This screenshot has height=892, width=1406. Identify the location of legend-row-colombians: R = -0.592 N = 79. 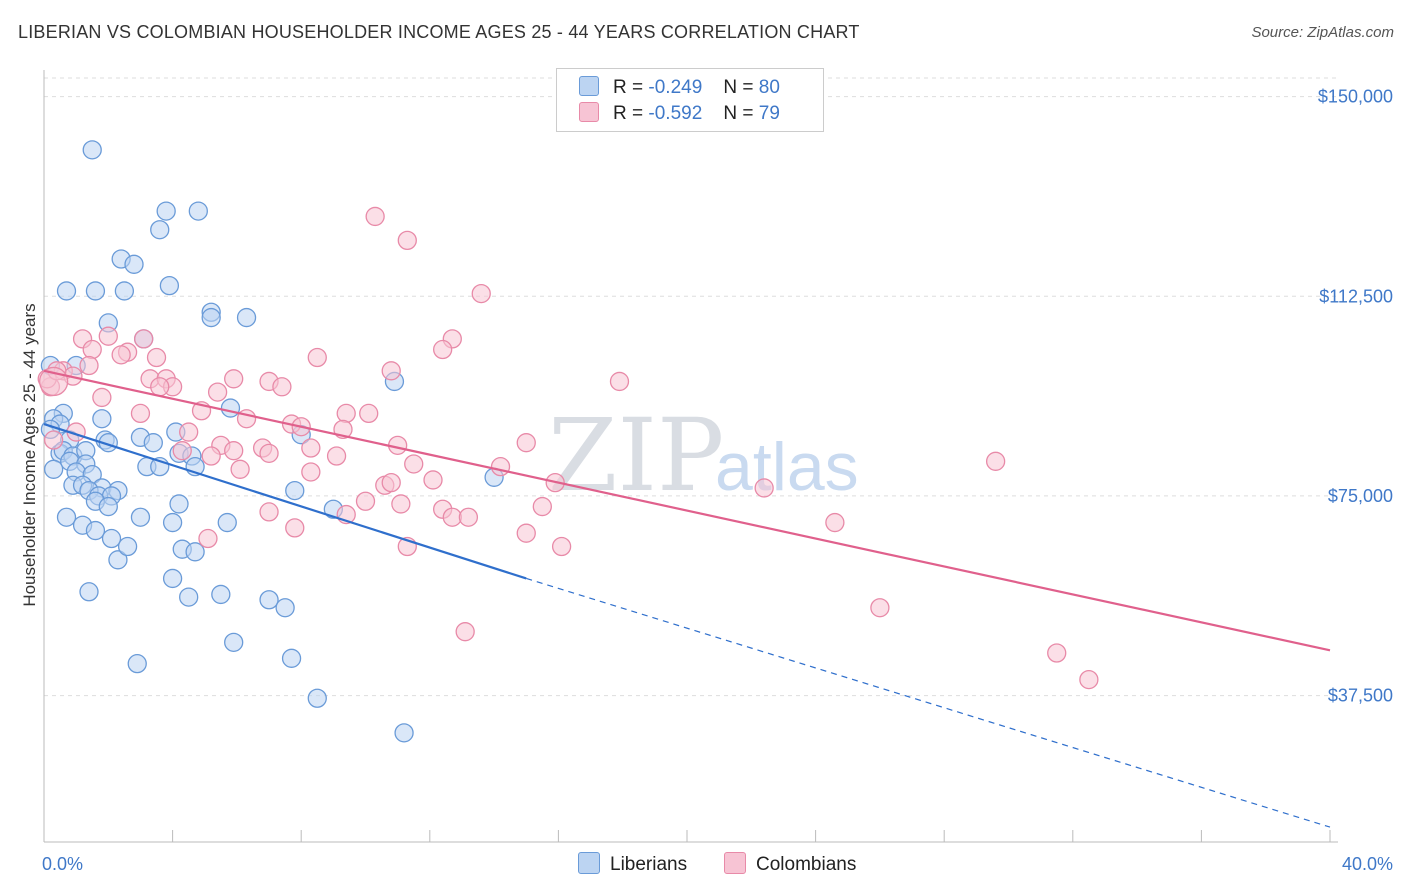
(679, 114).